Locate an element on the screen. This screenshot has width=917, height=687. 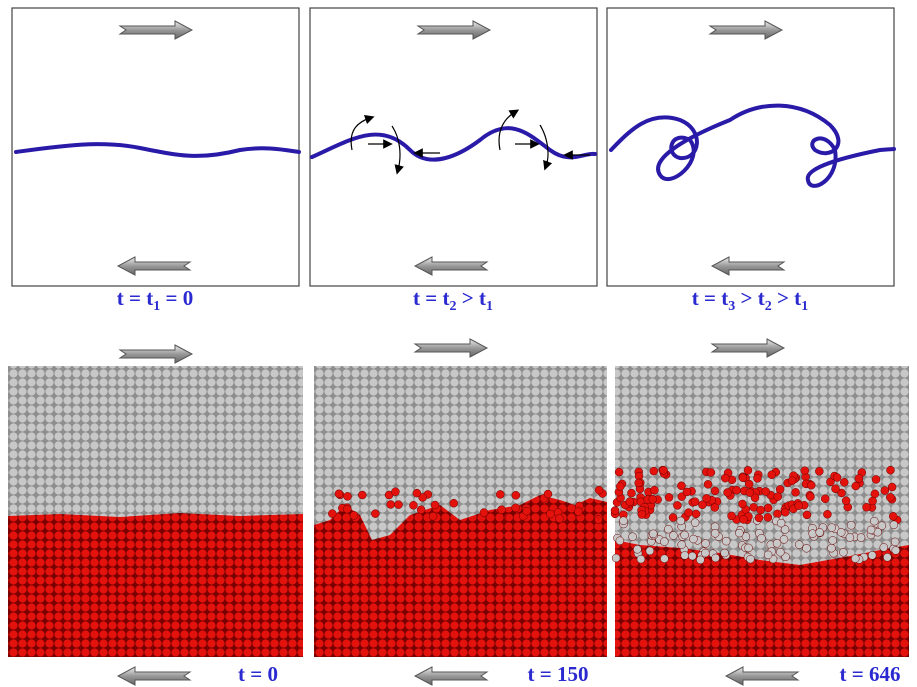
time-label: t = t3 > t2 > t1 is located at coordinates (750, 300).